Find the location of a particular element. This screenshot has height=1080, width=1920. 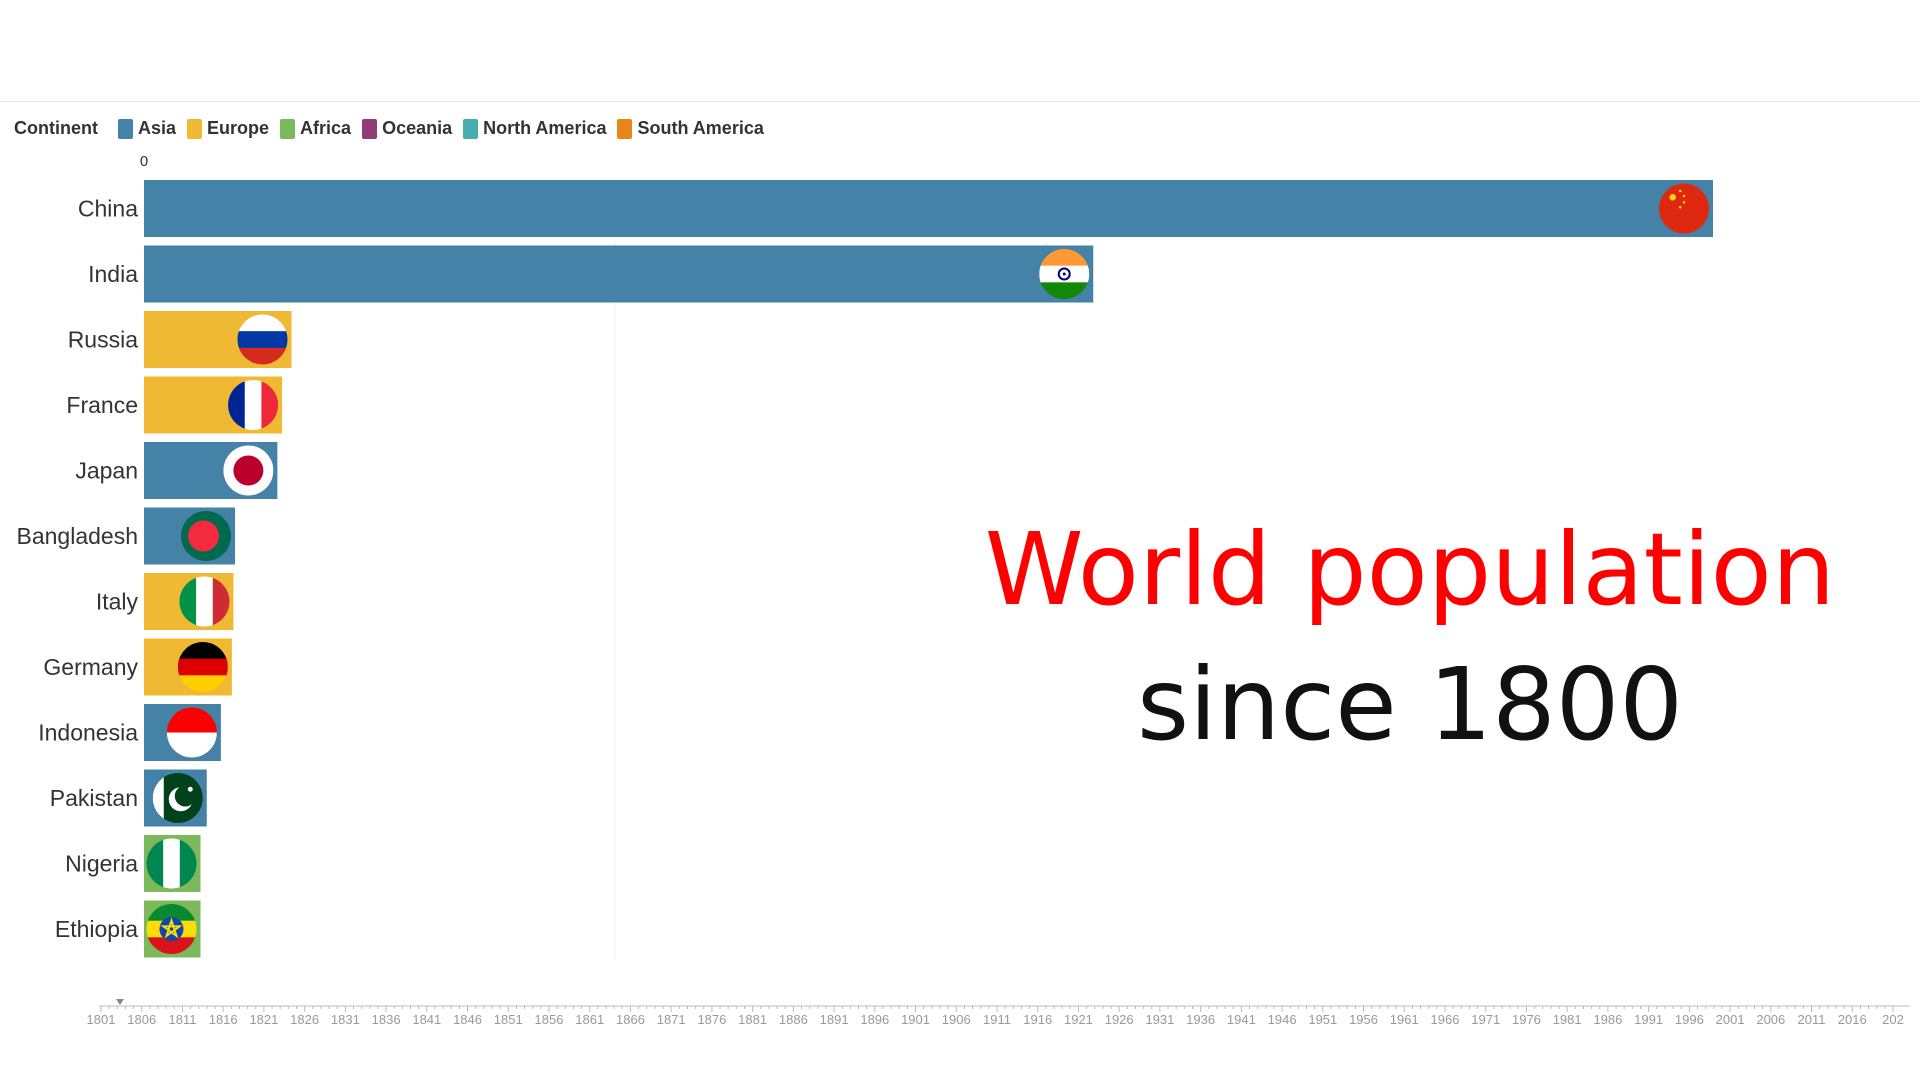

timeline-tick-label: 202 is located at coordinates (1893, 1019).